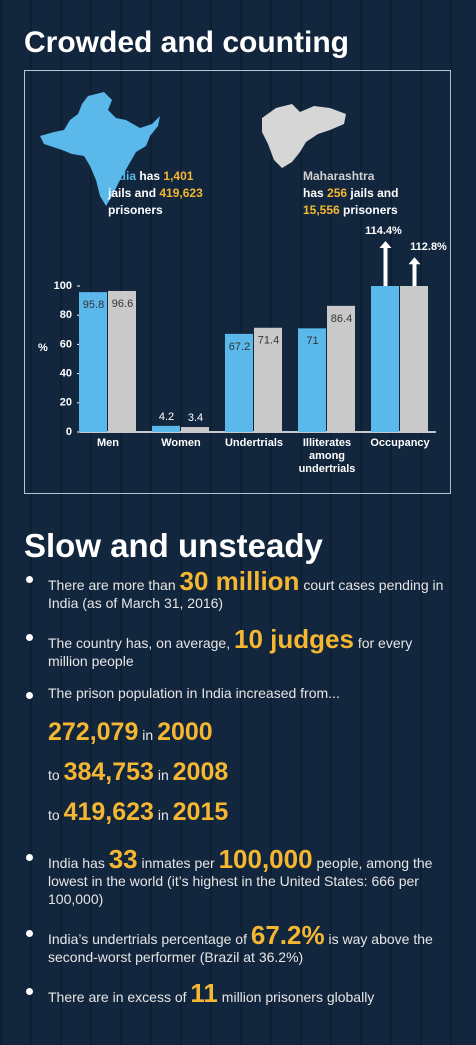 The image size is (476, 1045). What do you see at coordinates (312, 341) in the screenshot?
I see `value-label: 71` at bounding box center [312, 341].